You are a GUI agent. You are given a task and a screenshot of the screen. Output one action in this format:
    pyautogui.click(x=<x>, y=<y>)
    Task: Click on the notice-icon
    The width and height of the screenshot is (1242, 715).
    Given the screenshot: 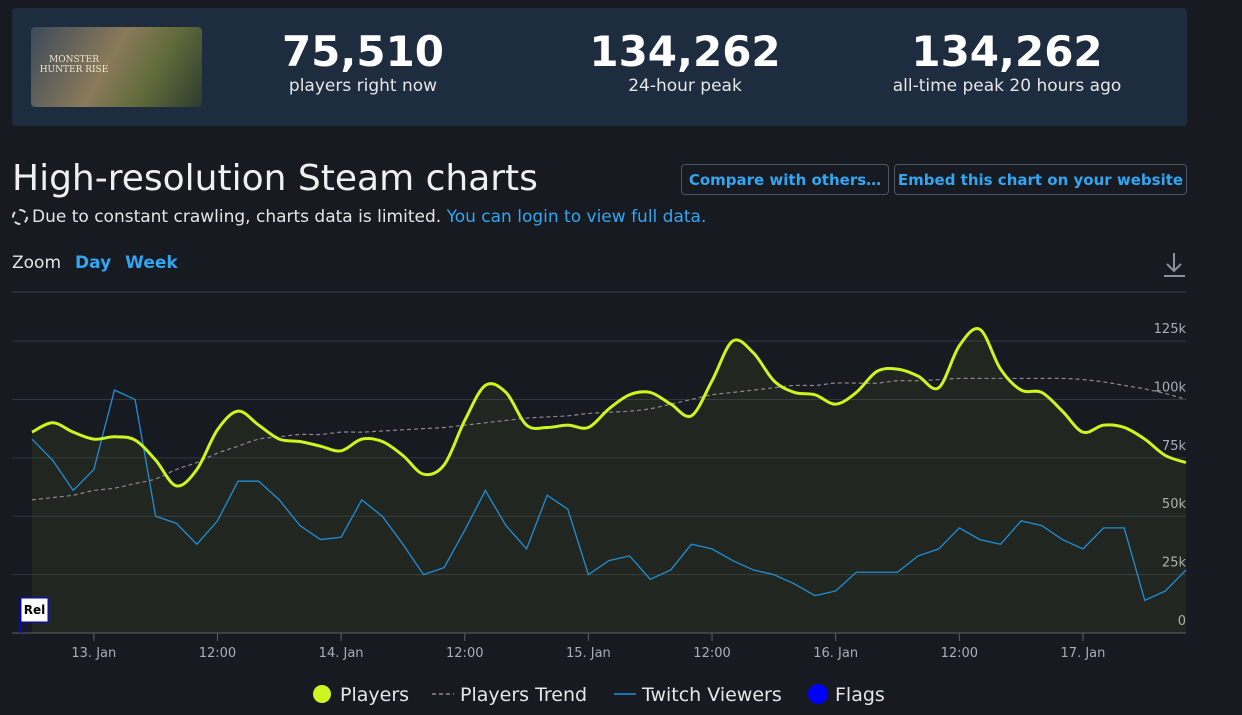 What is the action you would take?
    pyautogui.click(x=20, y=217)
    